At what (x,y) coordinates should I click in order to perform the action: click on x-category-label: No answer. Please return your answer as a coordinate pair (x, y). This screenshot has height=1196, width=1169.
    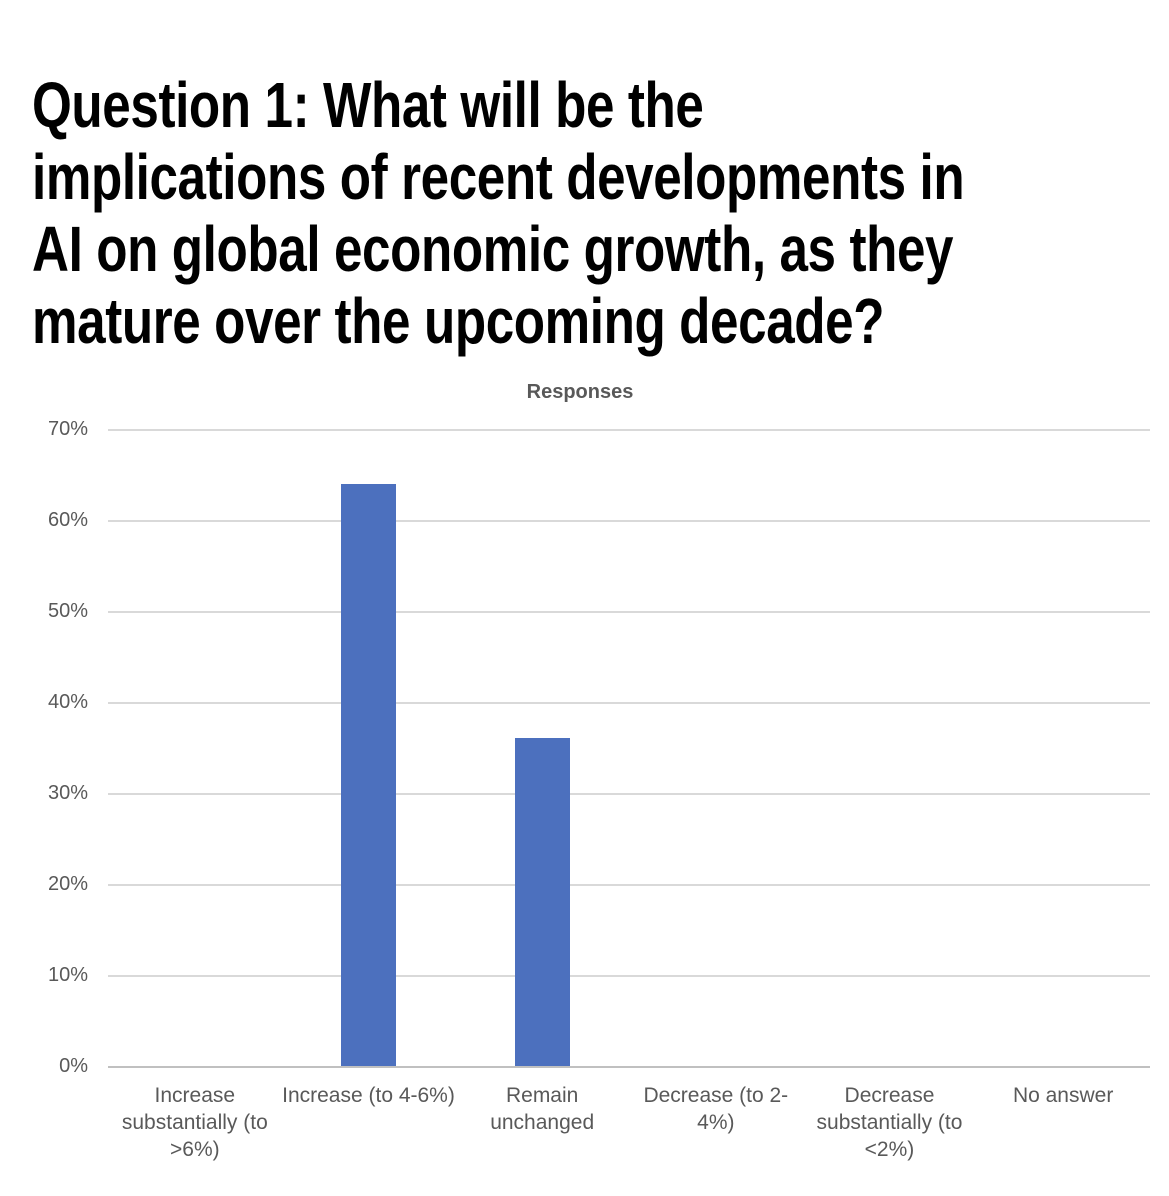
    Looking at the image, I should click on (1063, 1095).